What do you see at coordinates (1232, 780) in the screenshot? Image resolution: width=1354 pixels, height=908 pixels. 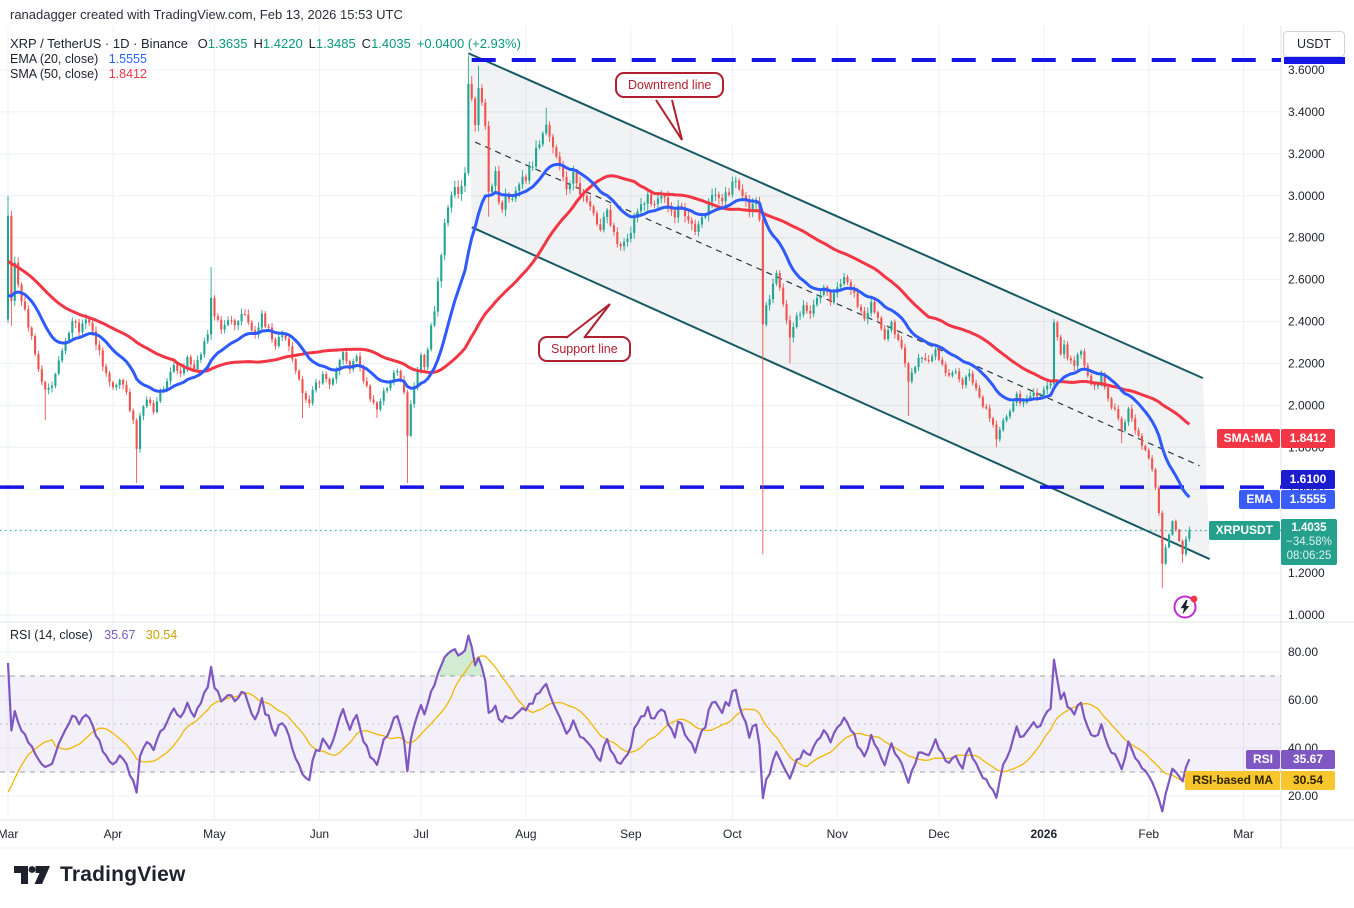 I see `rsi-ma-axis-label: RSI-based MA` at bounding box center [1232, 780].